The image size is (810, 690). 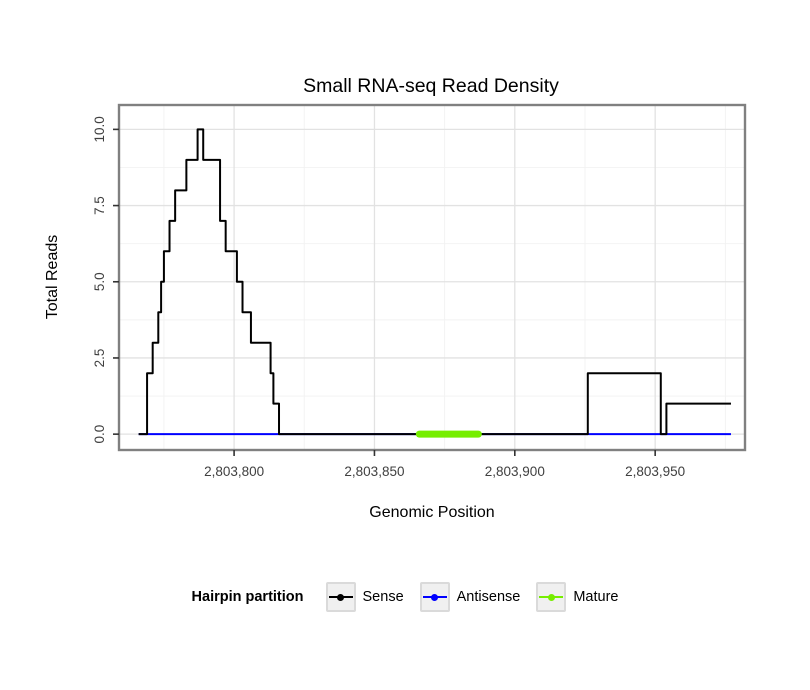 What do you see at coordinates (99, 205) in the screenshot?
I see `y-tick-label: 7.5` at bounding box center [99, 205].